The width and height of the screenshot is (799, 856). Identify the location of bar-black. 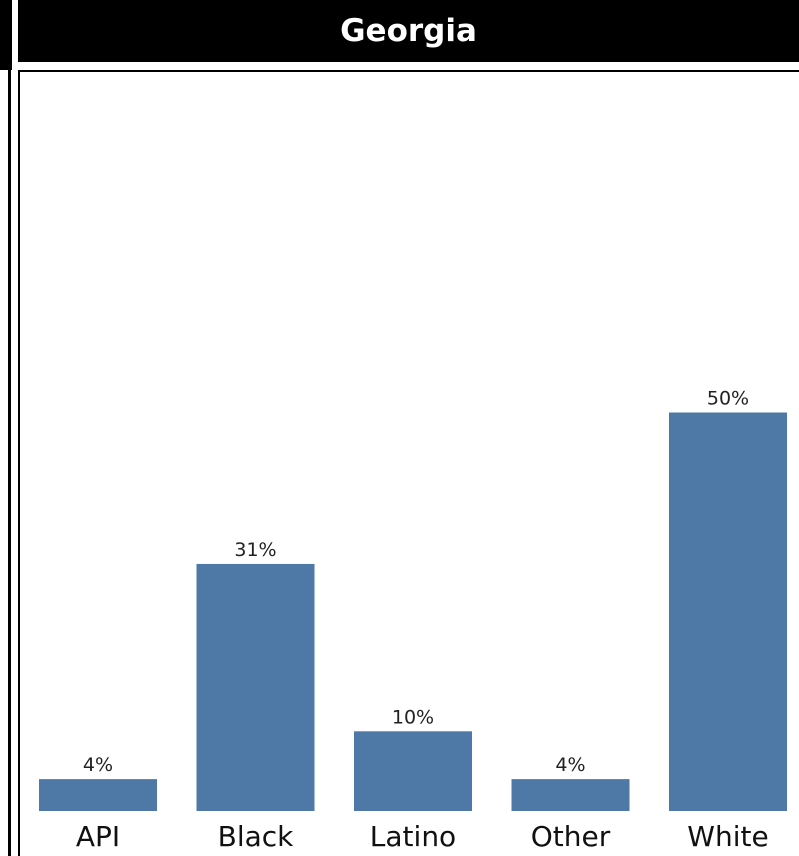
(255, 687).